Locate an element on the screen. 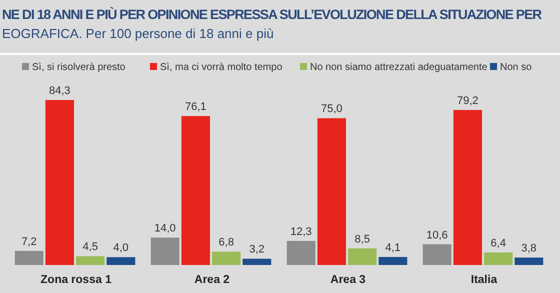 This screenshot has width=560, height=293. data-label: 75,0 is located at coordinates (331, 109).